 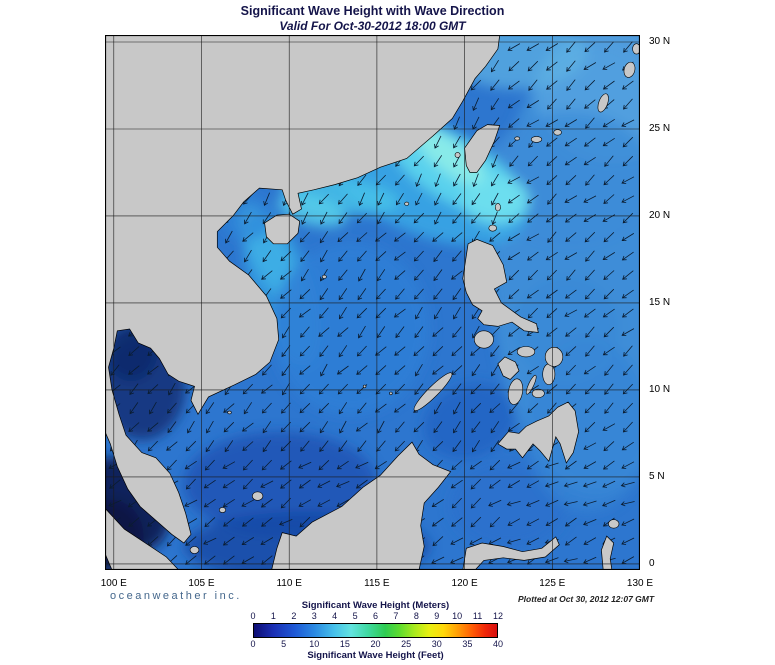 What do you see at coordinates (416, 616) in the screenshot?
I see `legend-tick-label: 8` at bounding box center [416, 616].